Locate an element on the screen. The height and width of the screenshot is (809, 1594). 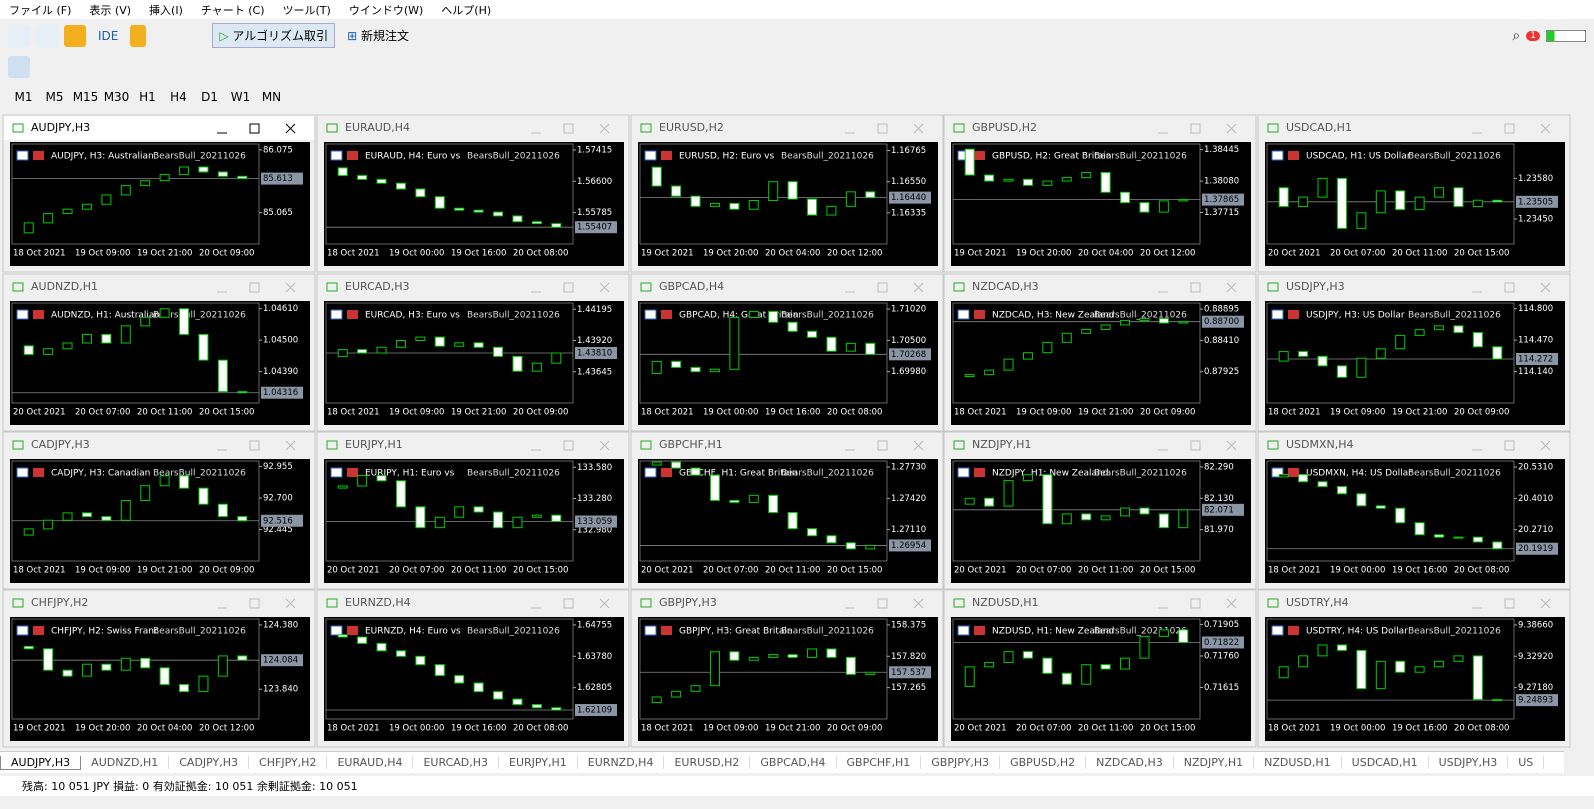
timeframe-button: M1 is located at coordinates (23, 97).